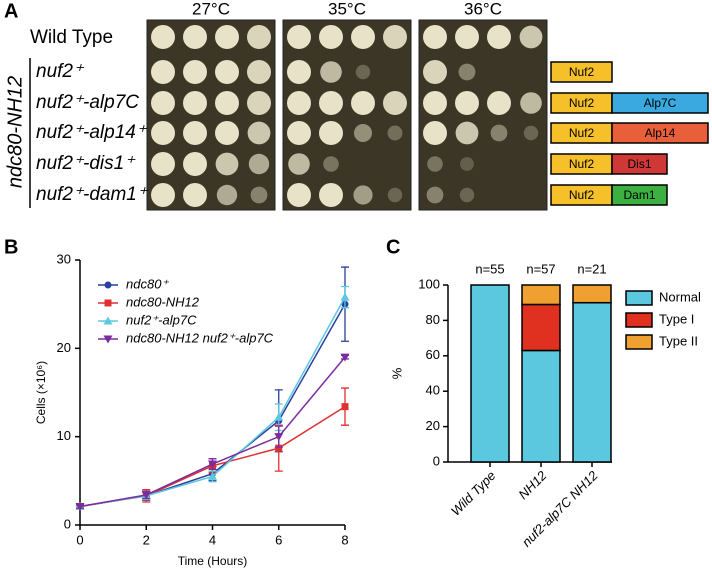 The image size is (712, 571). I want to click on strain-label: nuf2⁺, so click(60, 71).